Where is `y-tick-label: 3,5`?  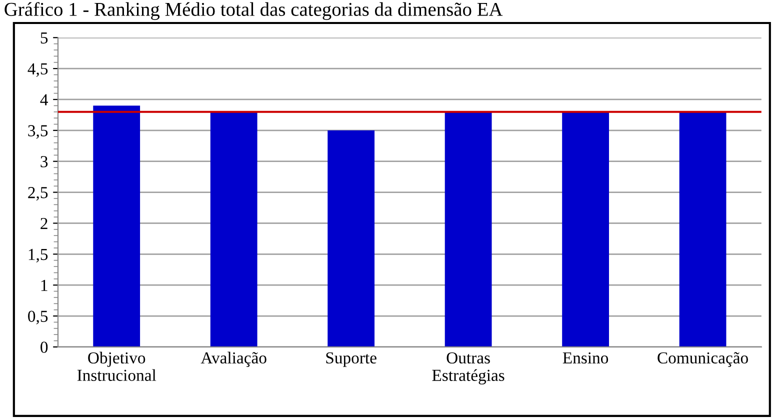
y-tick-label: 3,5 is located at coordinates (38, 132).